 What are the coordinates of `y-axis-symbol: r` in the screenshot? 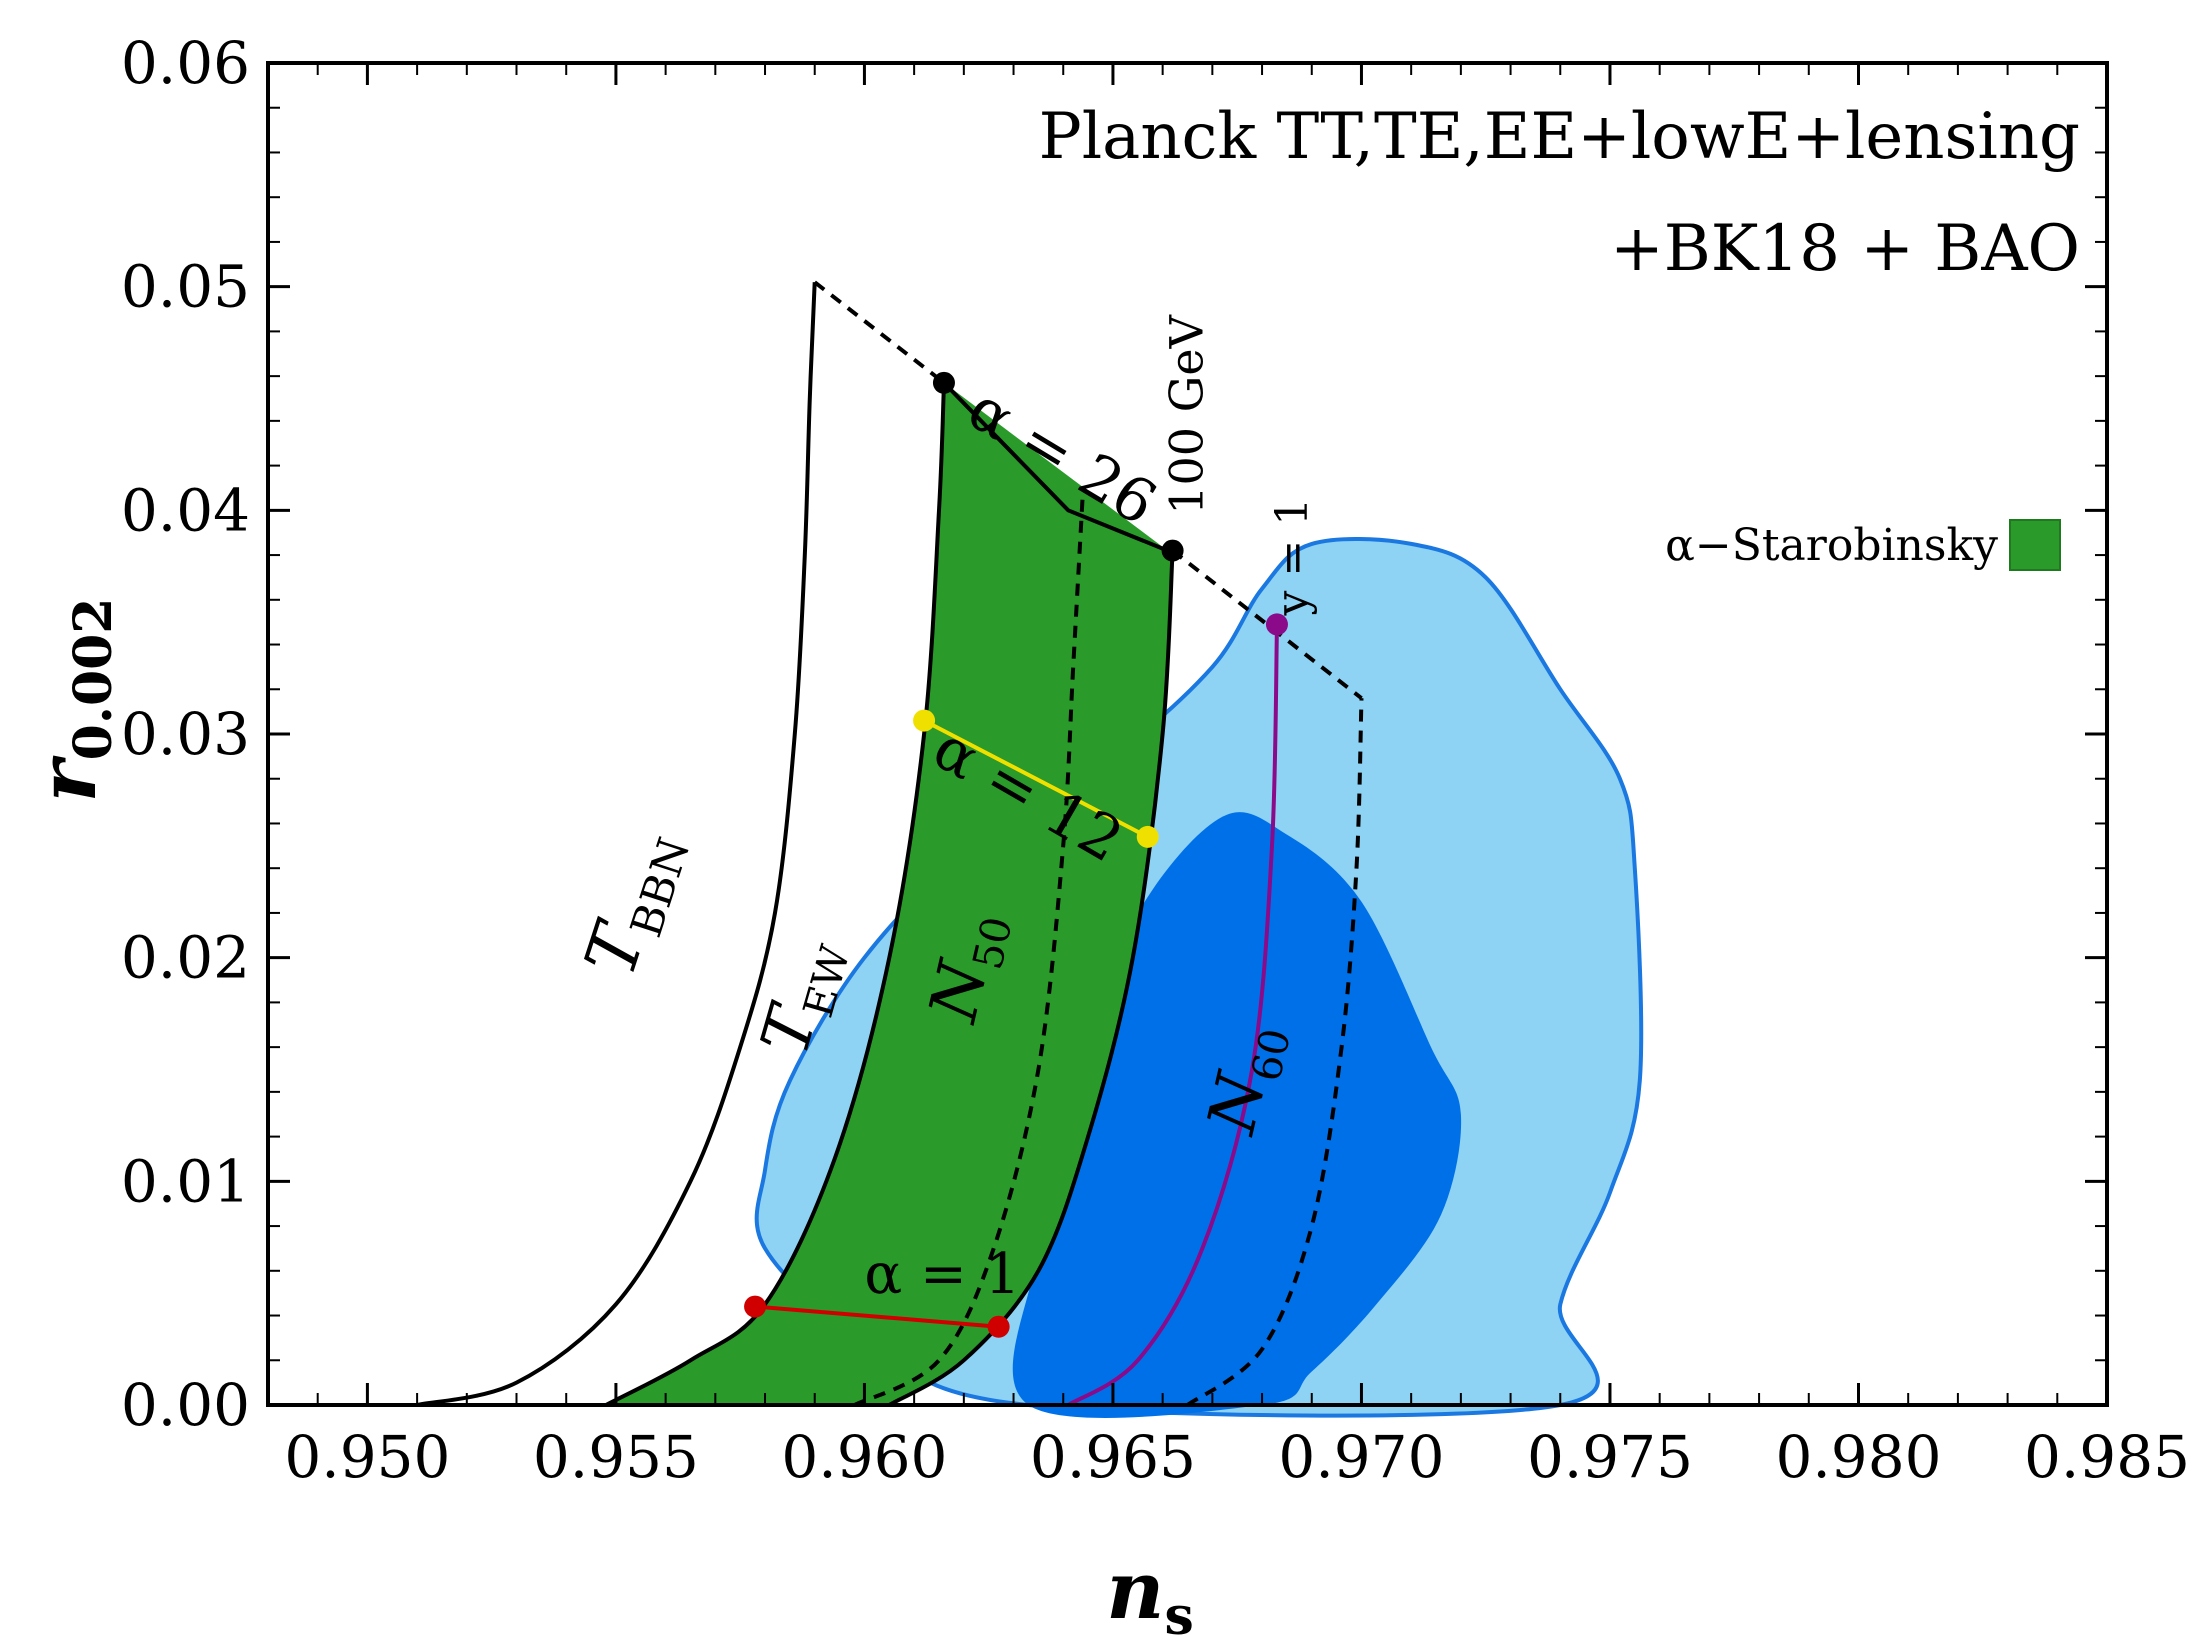 It's located at (67, 779).